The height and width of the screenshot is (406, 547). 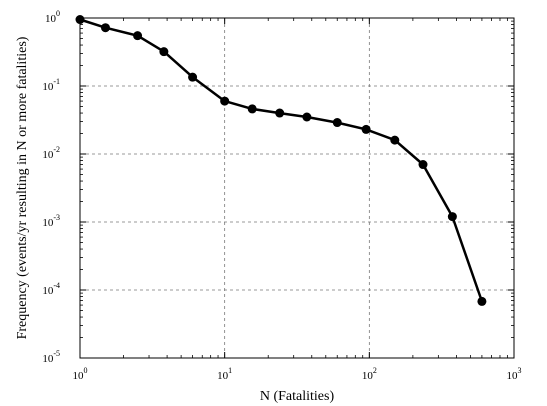 What do you see at coordinates (52, 17) in the screenshot?
I see `y-tick-label: 10⁰` at bounding box center [52, 17].